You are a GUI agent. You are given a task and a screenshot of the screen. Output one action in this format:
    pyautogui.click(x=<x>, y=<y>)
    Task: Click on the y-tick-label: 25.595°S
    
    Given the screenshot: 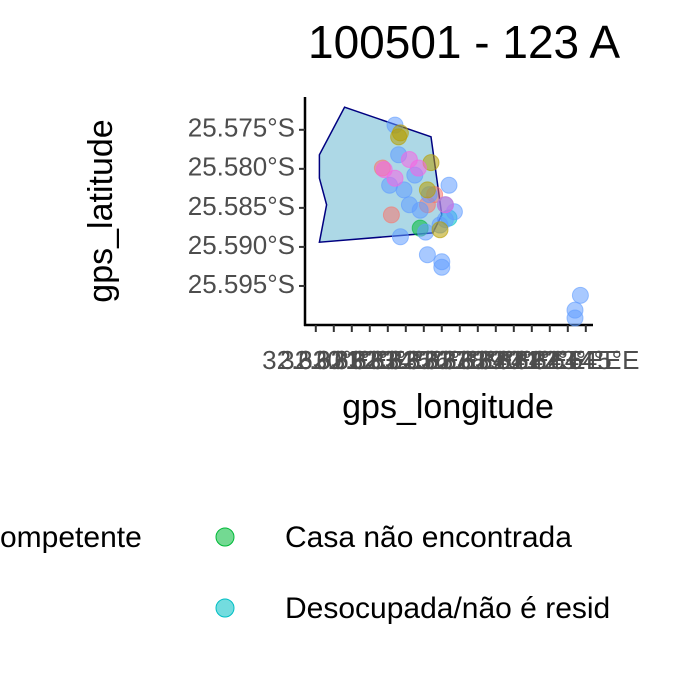 What is the action you would take?
    pyautogui.click(x=241, y=284)
    